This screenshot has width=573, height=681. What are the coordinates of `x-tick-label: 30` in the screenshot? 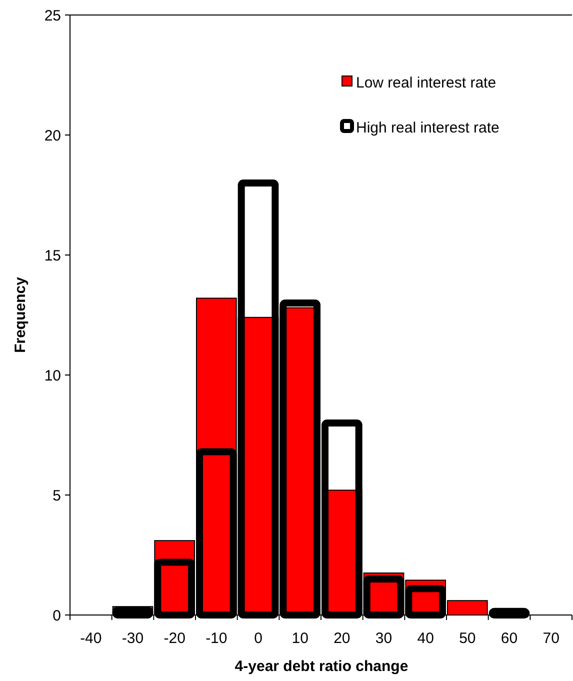 It's located at (383, 638).